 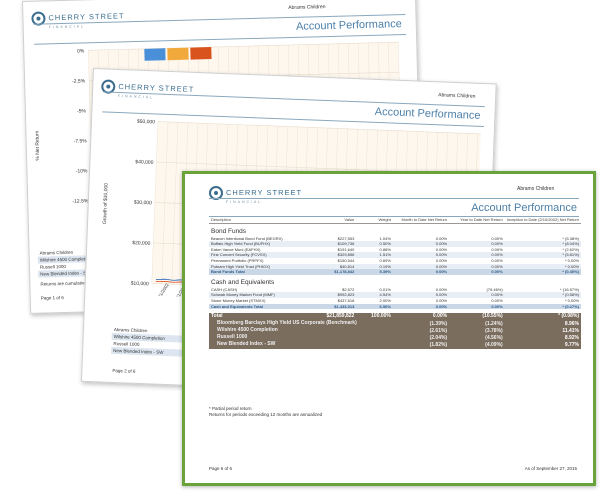 What do you see at coordinates (395, 338) in the screenshot?
I see `benchmark-row: Russell 1000 (2.04%) (4.56%) 8.92%` at bounding box center [395, 338].